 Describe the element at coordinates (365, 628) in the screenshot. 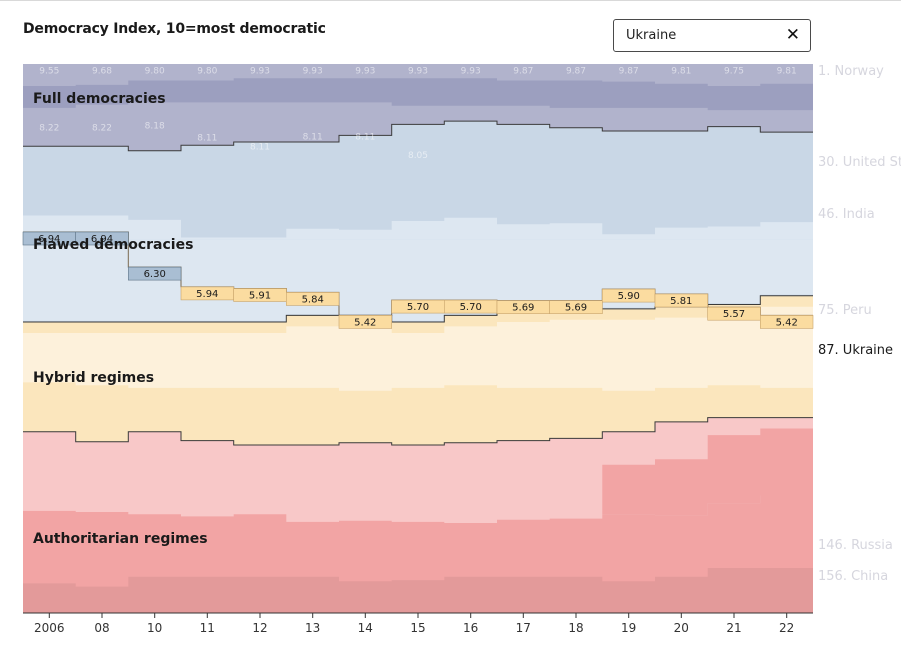

I see `x-tick-label: 14` at that location.